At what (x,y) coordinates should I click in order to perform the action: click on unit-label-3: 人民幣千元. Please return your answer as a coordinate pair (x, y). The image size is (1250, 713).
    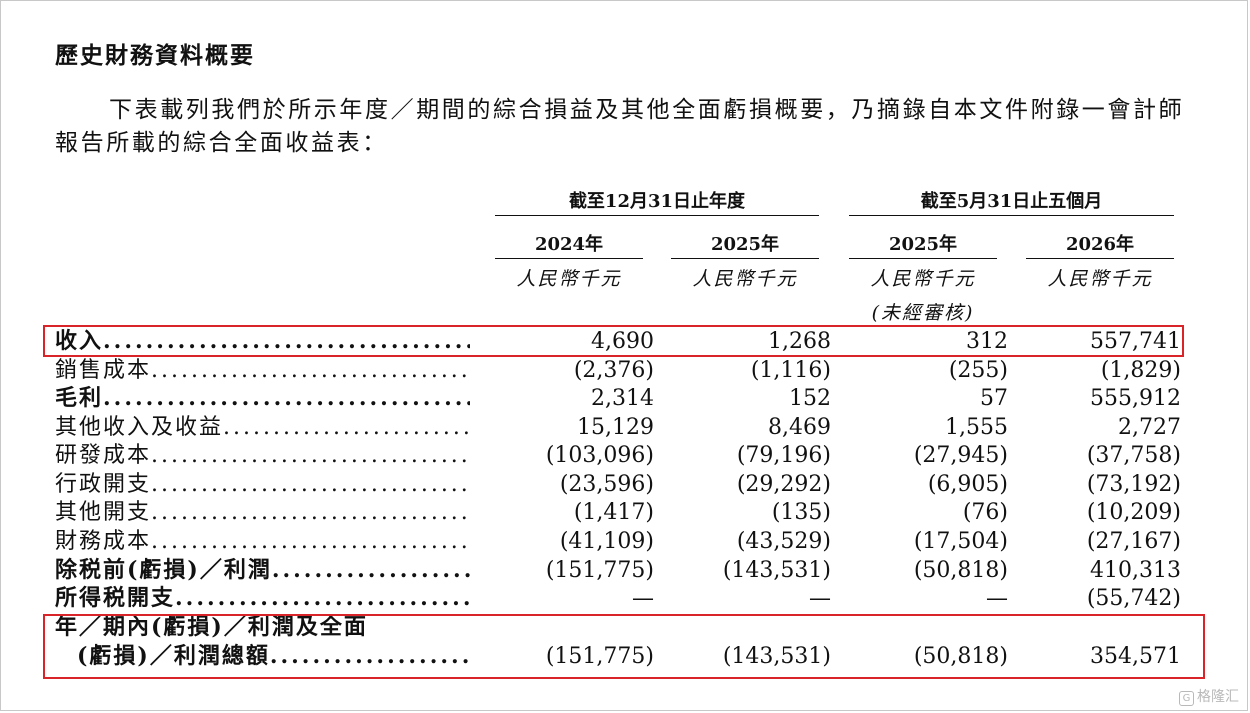
    Looking at the image, I should click on (923, 279).